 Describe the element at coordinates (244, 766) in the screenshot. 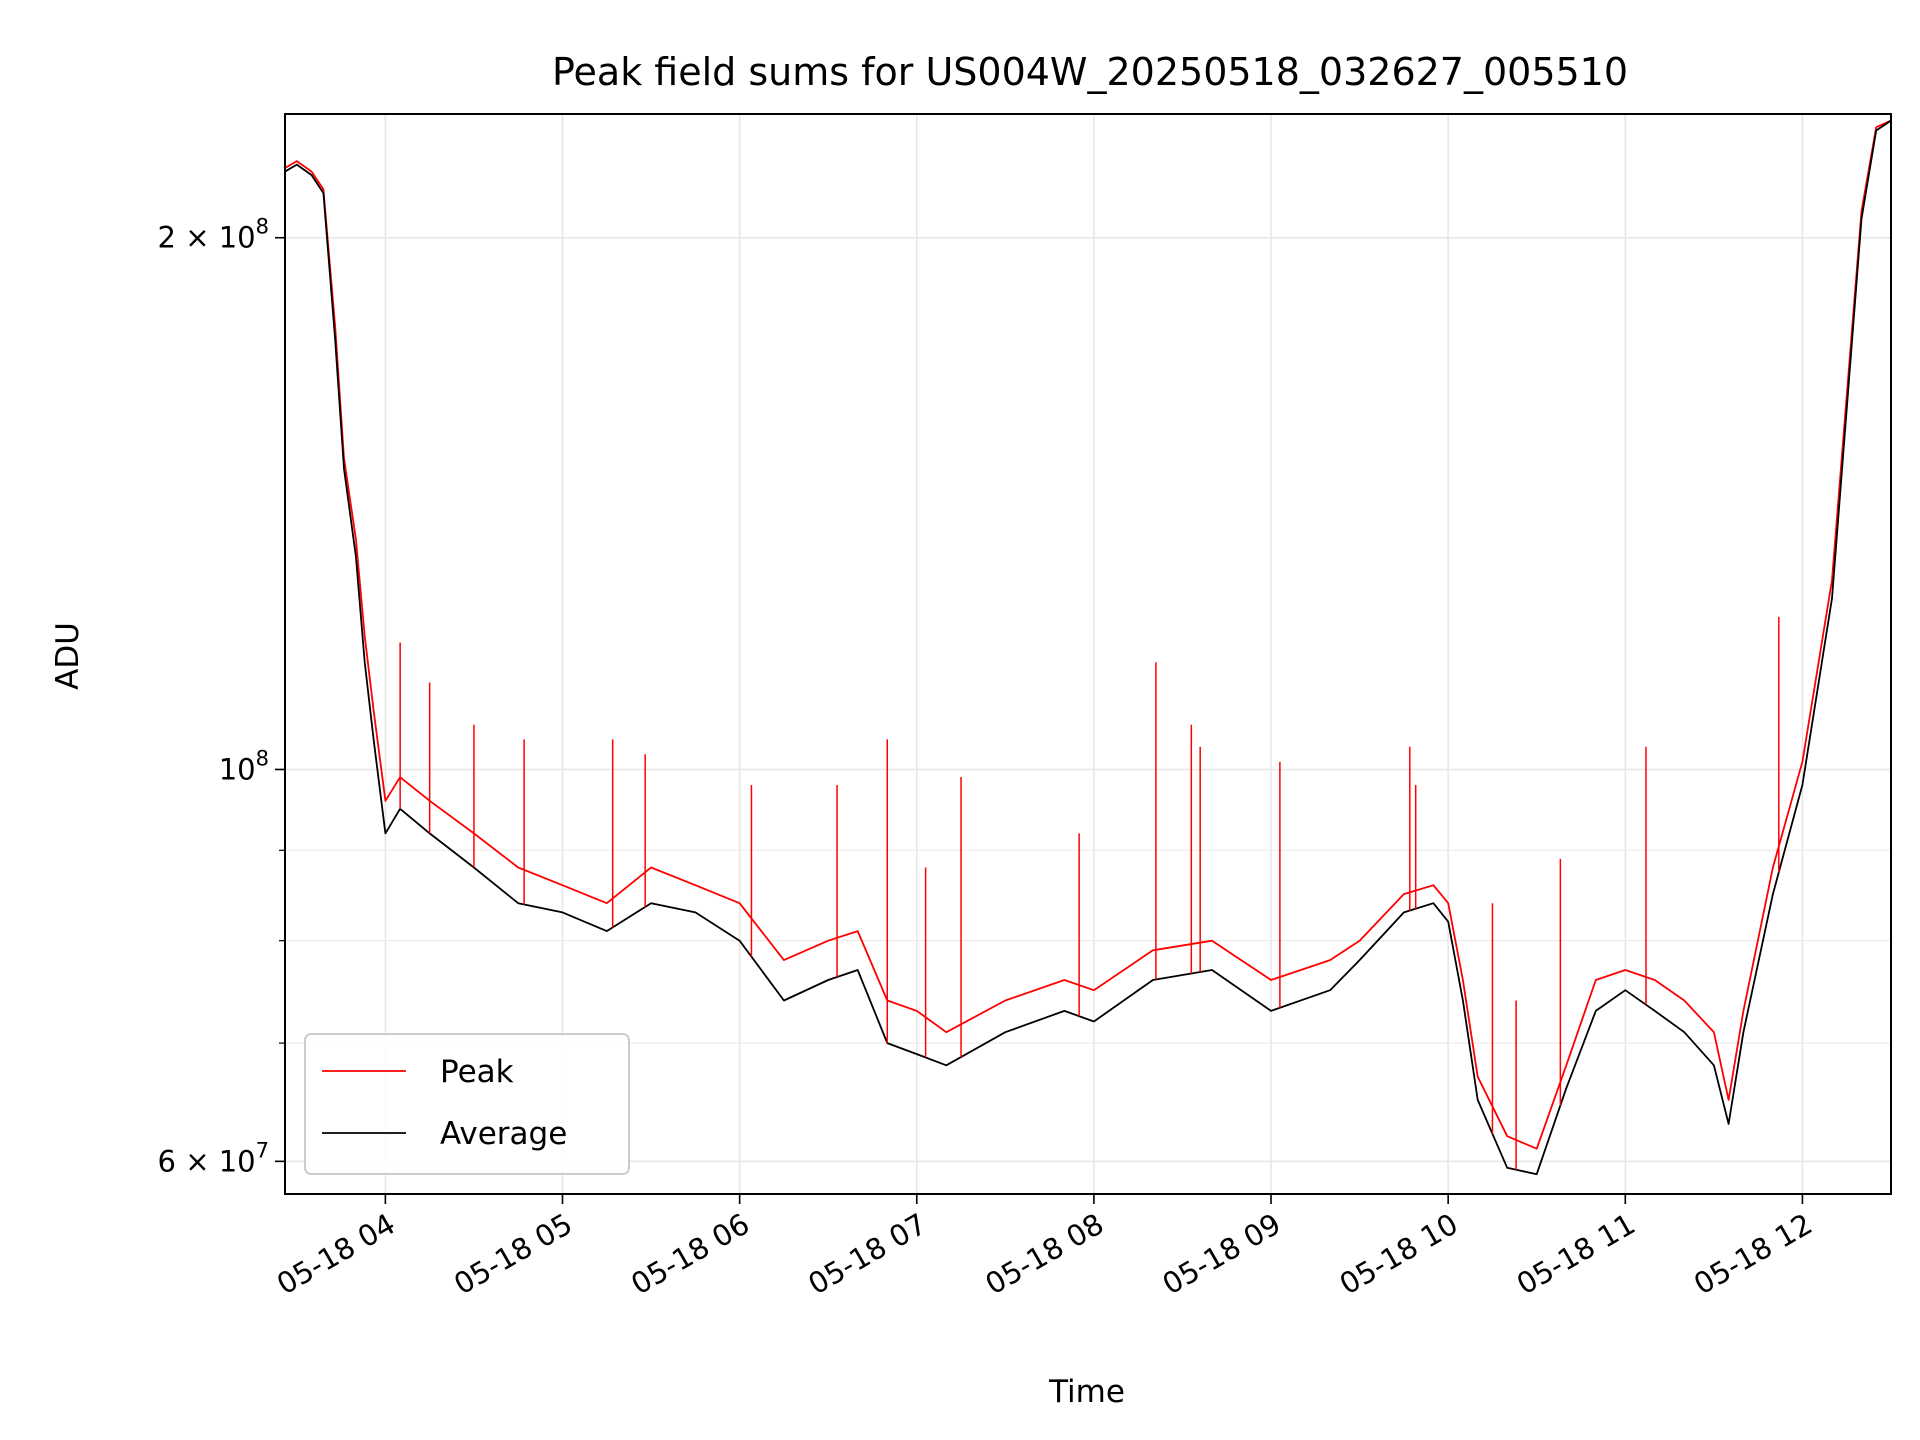

I see `y-tick-label: 108` at that location.